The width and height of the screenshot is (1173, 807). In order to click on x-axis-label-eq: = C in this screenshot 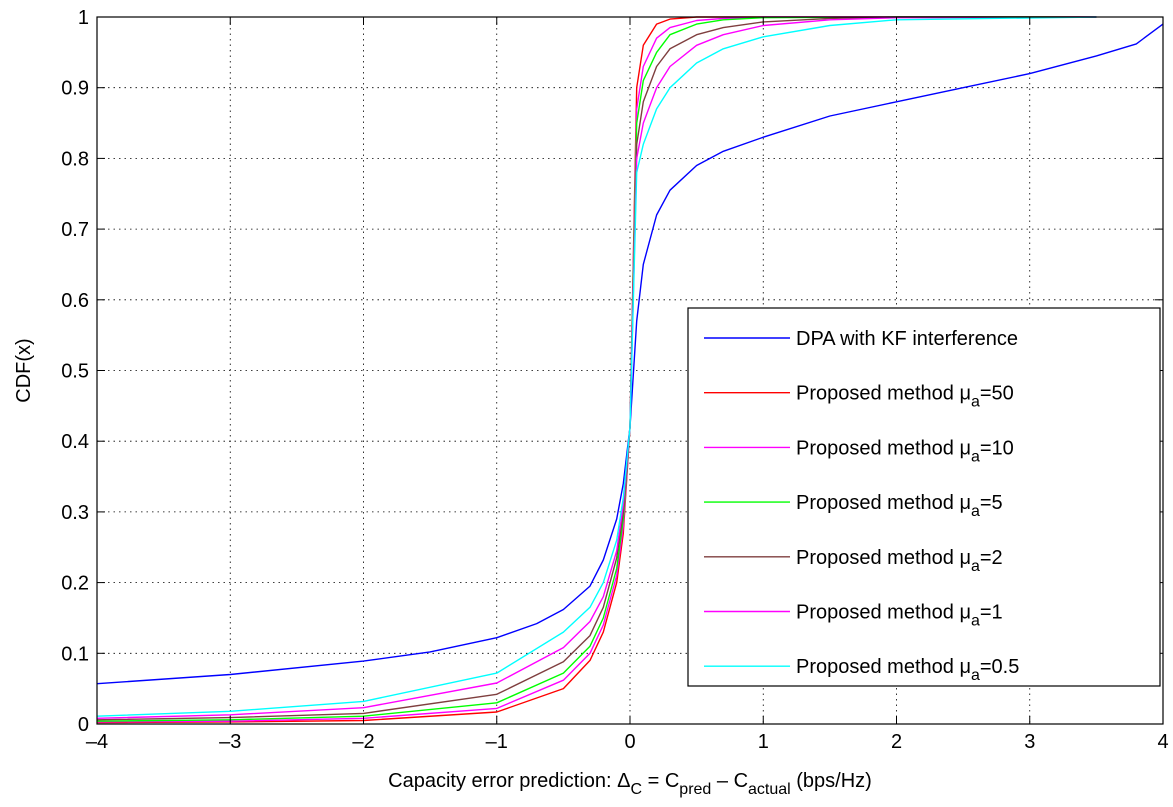, I will do `click(660, 781)`.